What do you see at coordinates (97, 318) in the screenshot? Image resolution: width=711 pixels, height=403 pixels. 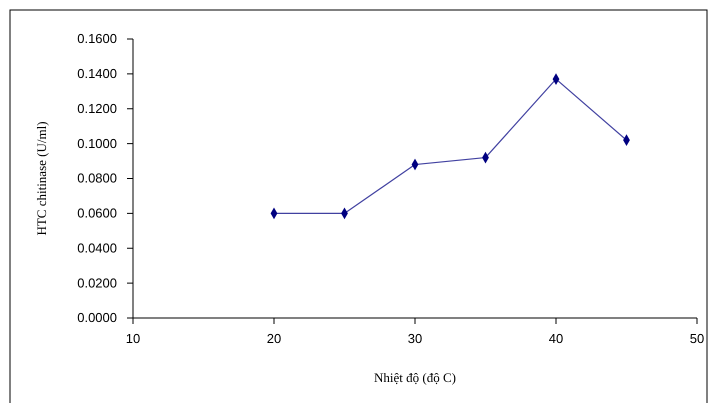 I see `y-tick-label: 0.0000` at bounding box center [97, 318].